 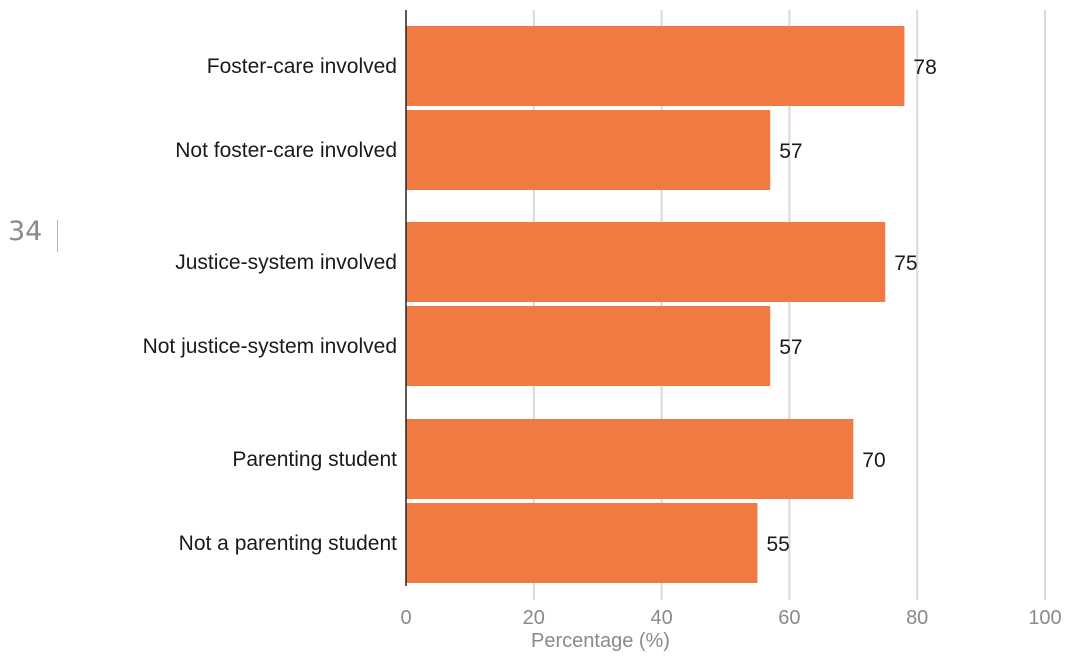 I want to click on category-label: Parenting student, so click(x=314, y=459).